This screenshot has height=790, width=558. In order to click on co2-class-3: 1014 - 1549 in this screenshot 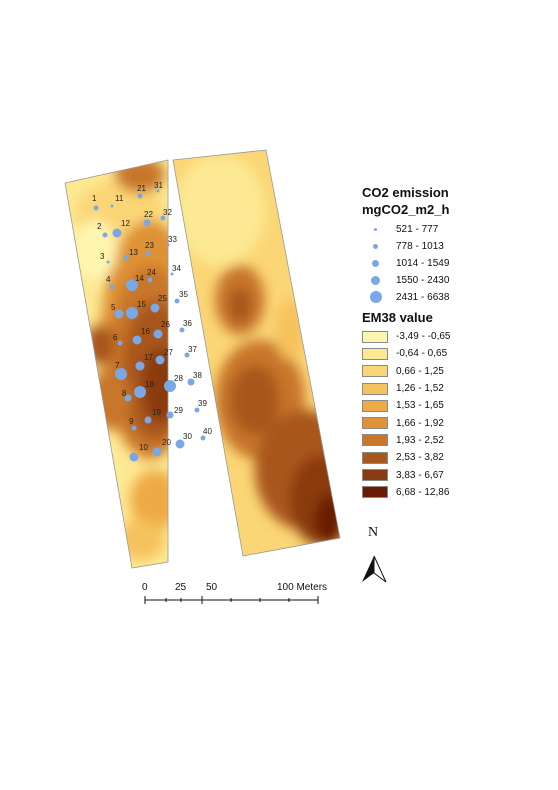, I will do `click(457, 263)`.